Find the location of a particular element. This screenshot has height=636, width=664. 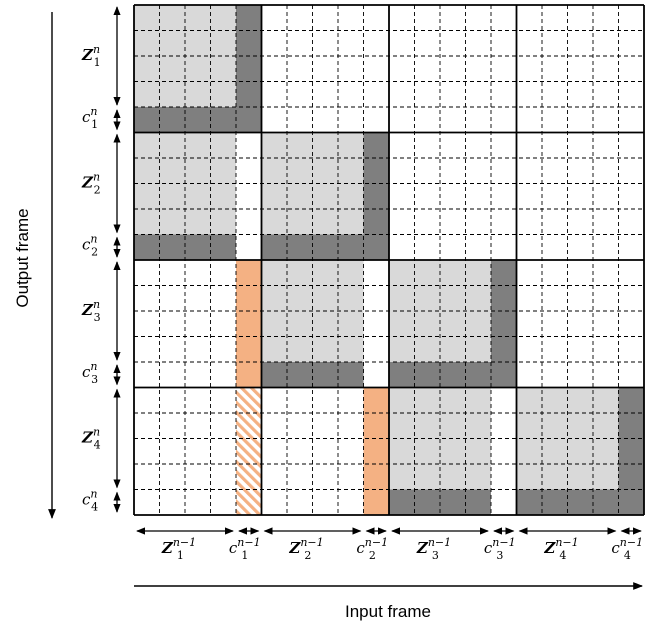

col-z-label-sub: 3 is located at coordinates (435, 555).